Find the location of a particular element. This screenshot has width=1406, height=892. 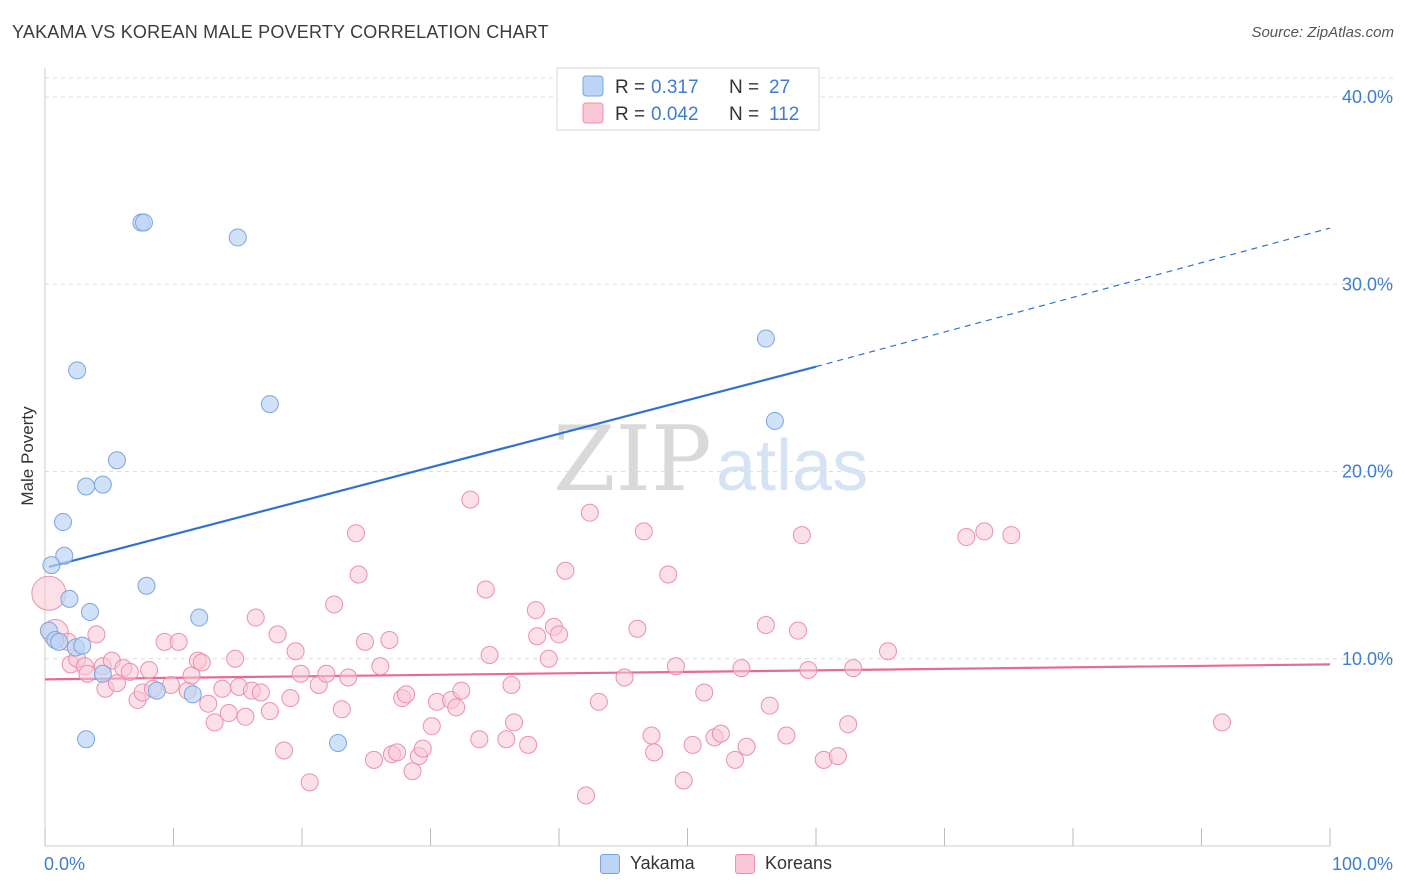

x-tick-label-left: 0.0% is located at coordinates (64, 864).